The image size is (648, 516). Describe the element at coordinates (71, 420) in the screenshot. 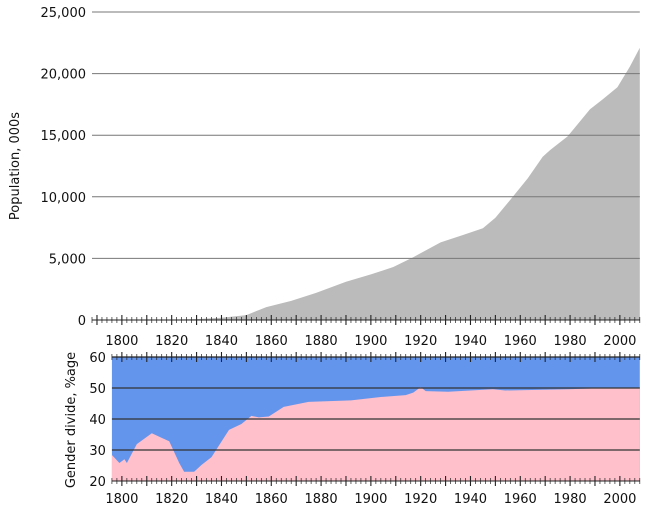

I see `bottom-y-axis-label: Gender divide, %age` at that location.